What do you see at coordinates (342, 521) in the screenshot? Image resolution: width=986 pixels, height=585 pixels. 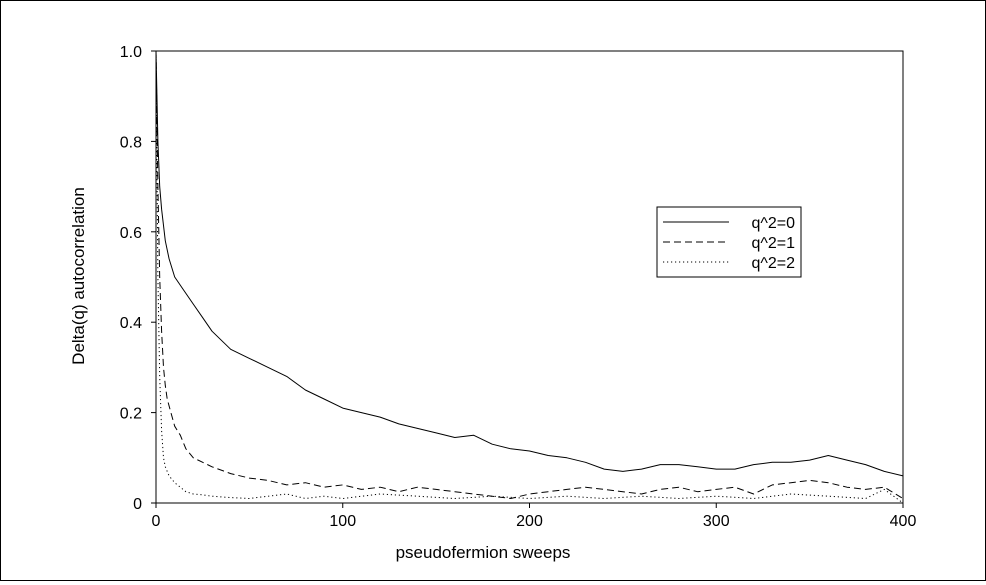 I see `x-tick-label: 100` at bounding box center [342, 521].